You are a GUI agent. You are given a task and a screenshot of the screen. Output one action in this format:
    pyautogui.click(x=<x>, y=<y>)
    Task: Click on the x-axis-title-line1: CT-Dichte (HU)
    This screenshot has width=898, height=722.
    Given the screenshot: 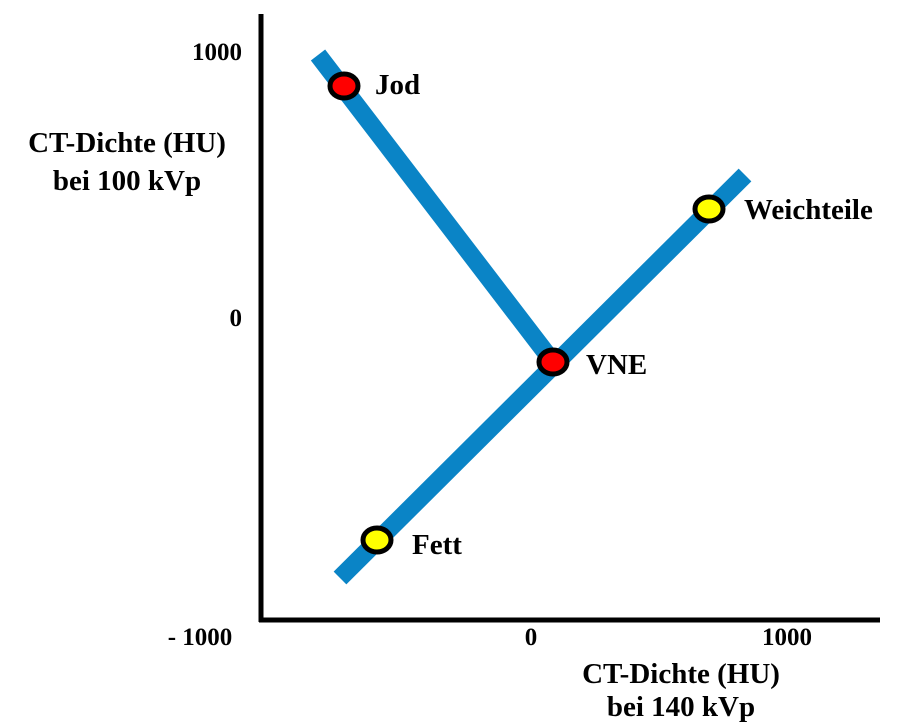 What is the action you would take?
    pyautogui.click(x=681, y=674)
    